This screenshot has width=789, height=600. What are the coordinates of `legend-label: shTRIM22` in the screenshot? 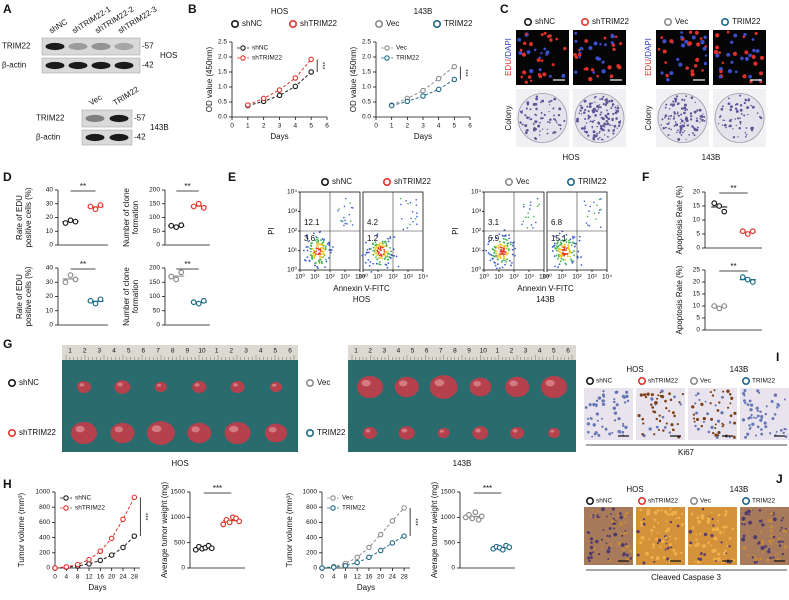 It's located at (90, 508).